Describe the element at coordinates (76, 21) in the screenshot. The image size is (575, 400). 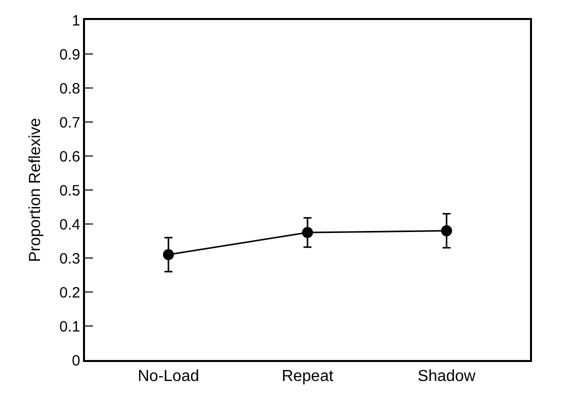
I see `y-tick-label: 1` at that location.